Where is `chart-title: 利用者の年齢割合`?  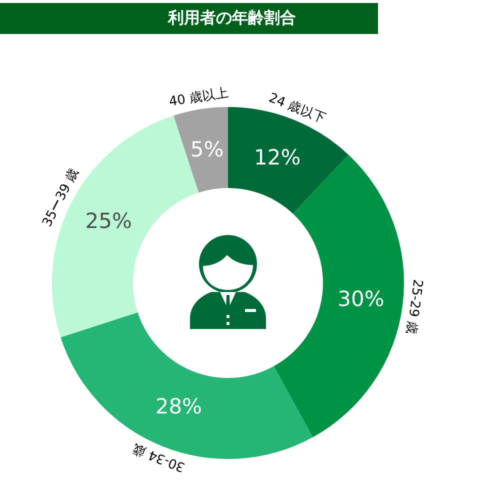
chart-title: 利用者の年齢割合 is located at coordinates (232, 18).